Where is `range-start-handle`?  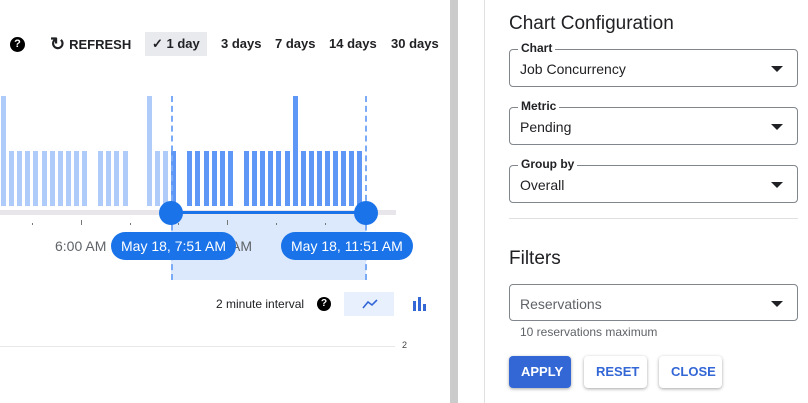 range-start-handle is located at coordinates (171, 213).